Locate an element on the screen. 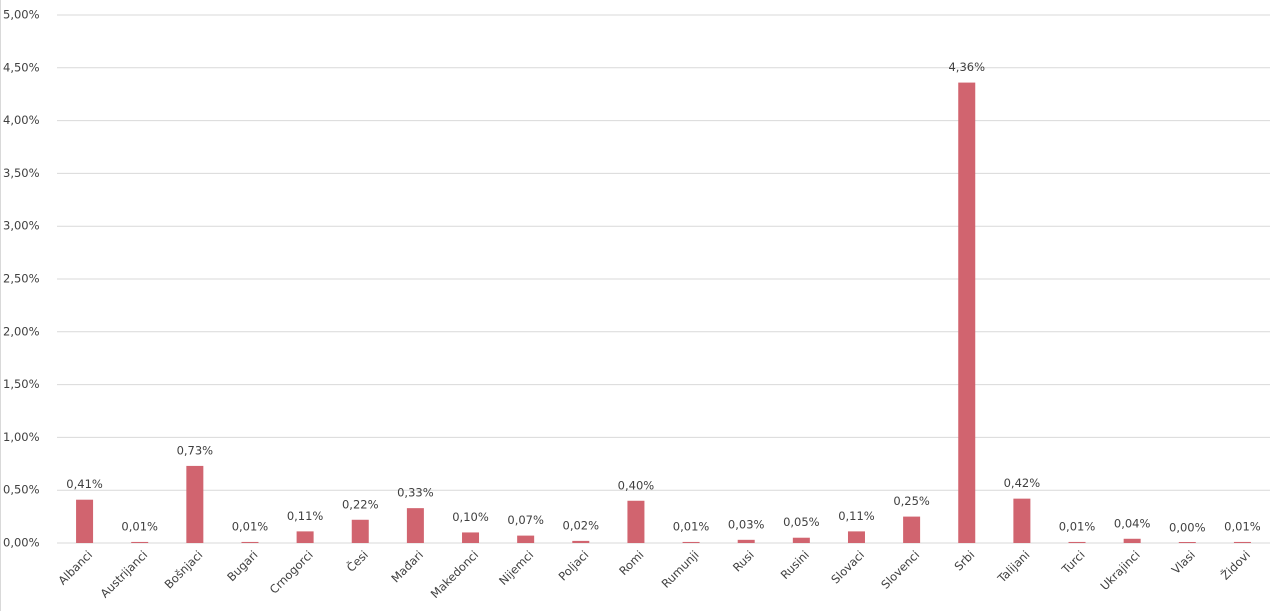 The image size is (1280, 611). x-tick-label: Ukrajinci is located at coordinates (1119, 570).